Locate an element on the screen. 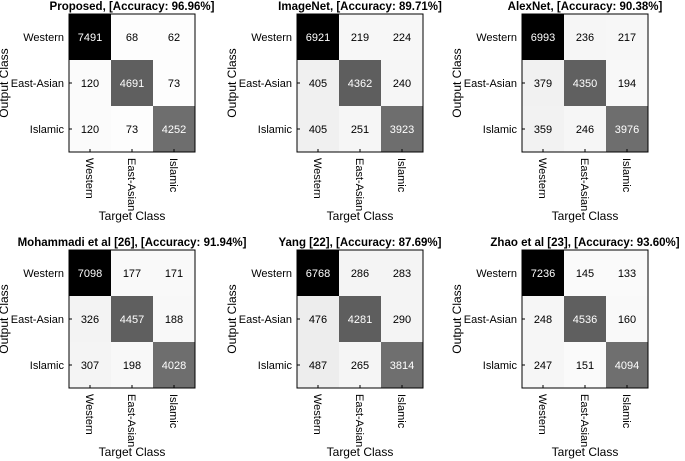 Image resolution: width=685 pixels, height=461 pixels. cell-value: 219 is located at coordinates (360, 38).